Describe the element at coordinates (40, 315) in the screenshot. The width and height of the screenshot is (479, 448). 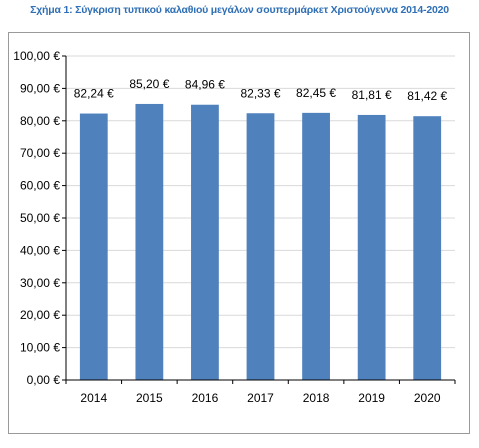
I see `y-tick-label: 20,00 €` at that location.